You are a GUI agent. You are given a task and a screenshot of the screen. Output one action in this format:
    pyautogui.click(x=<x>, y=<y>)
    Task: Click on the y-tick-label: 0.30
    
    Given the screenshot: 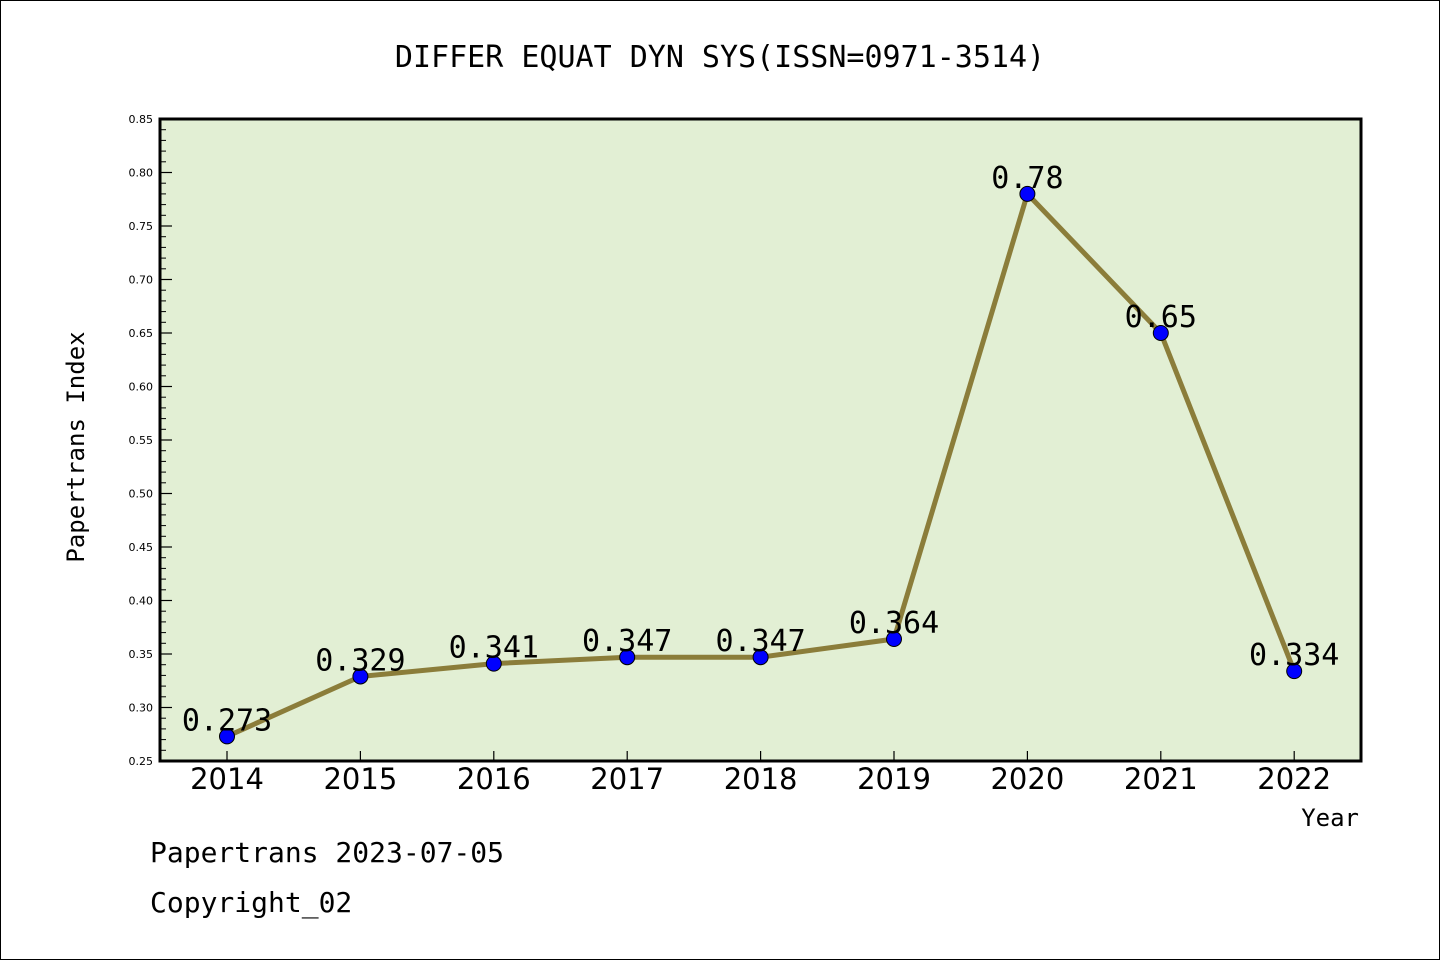 What is the action you would take?
    pyautogui.click(x=141, y=708)
    